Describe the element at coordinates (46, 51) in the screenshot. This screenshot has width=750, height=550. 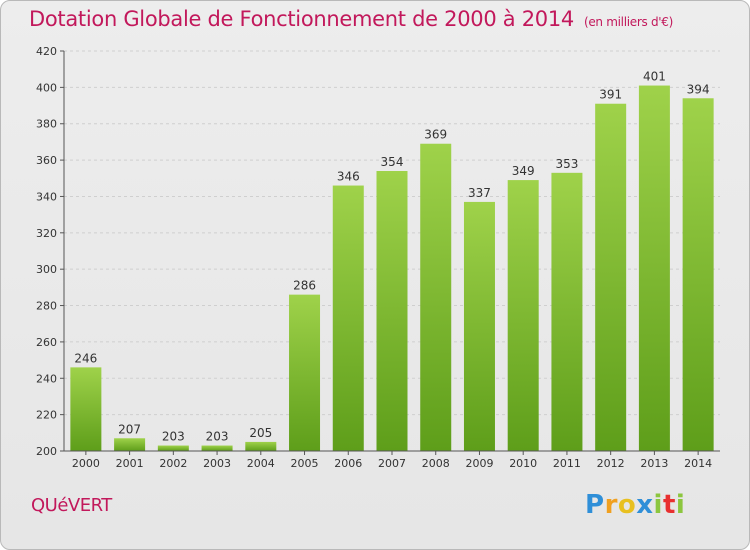
I see `y-tick-label: 420` at that location.